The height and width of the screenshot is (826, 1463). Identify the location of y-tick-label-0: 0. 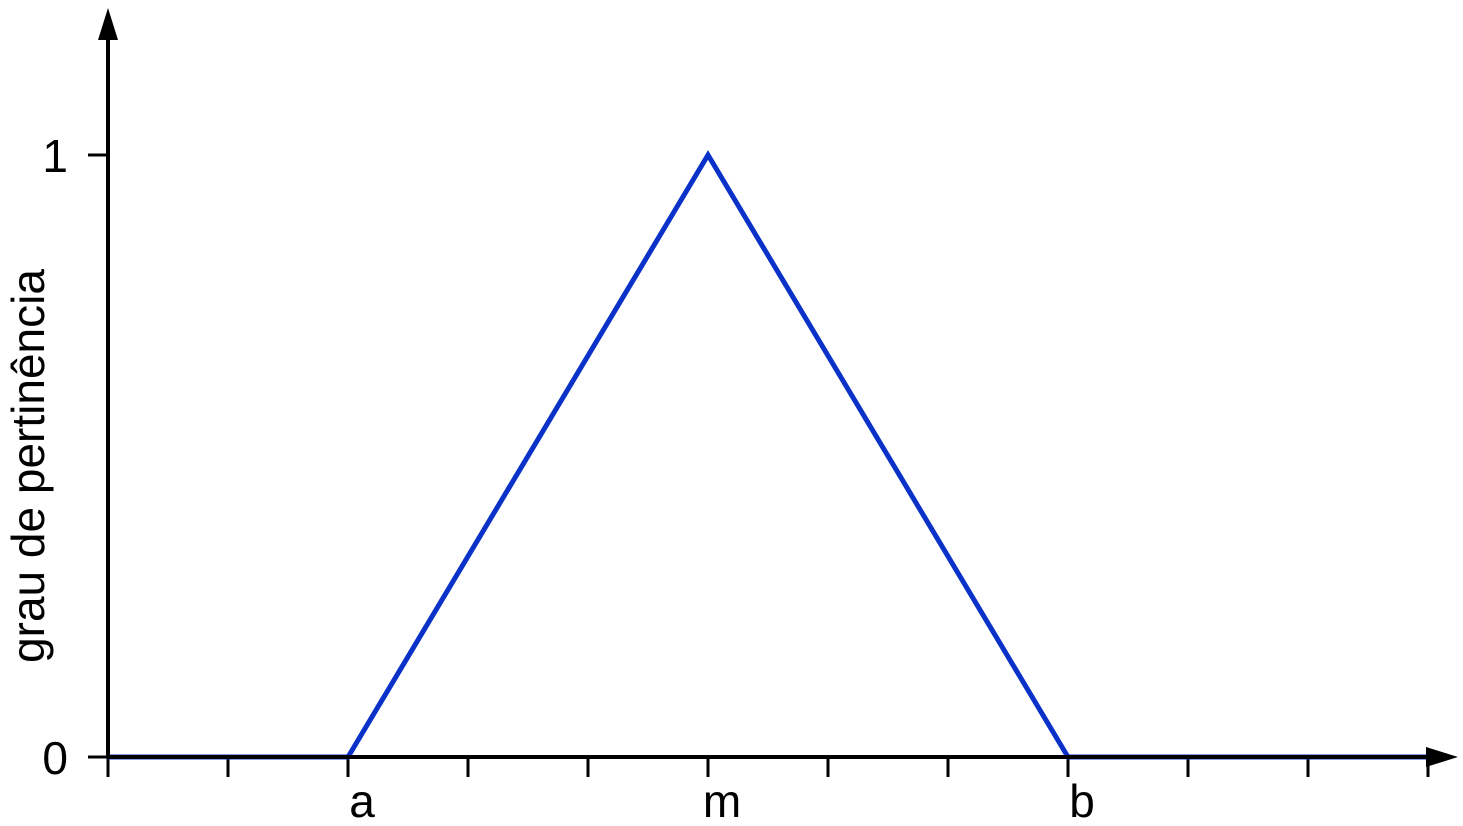
(55, 758).